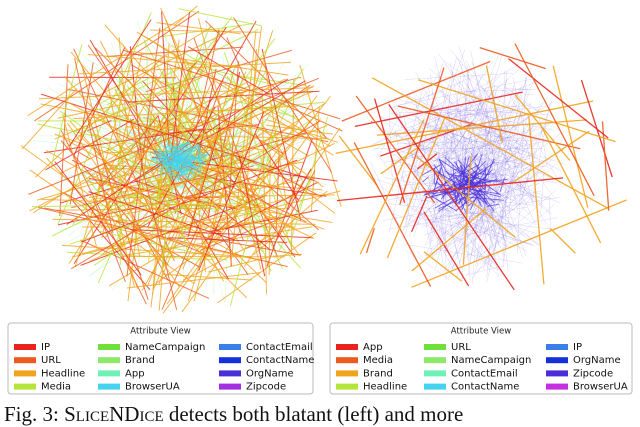 This screenshot has height=427, width=640. I want to click on legend-label: ContactEmail, so click(484, 373).